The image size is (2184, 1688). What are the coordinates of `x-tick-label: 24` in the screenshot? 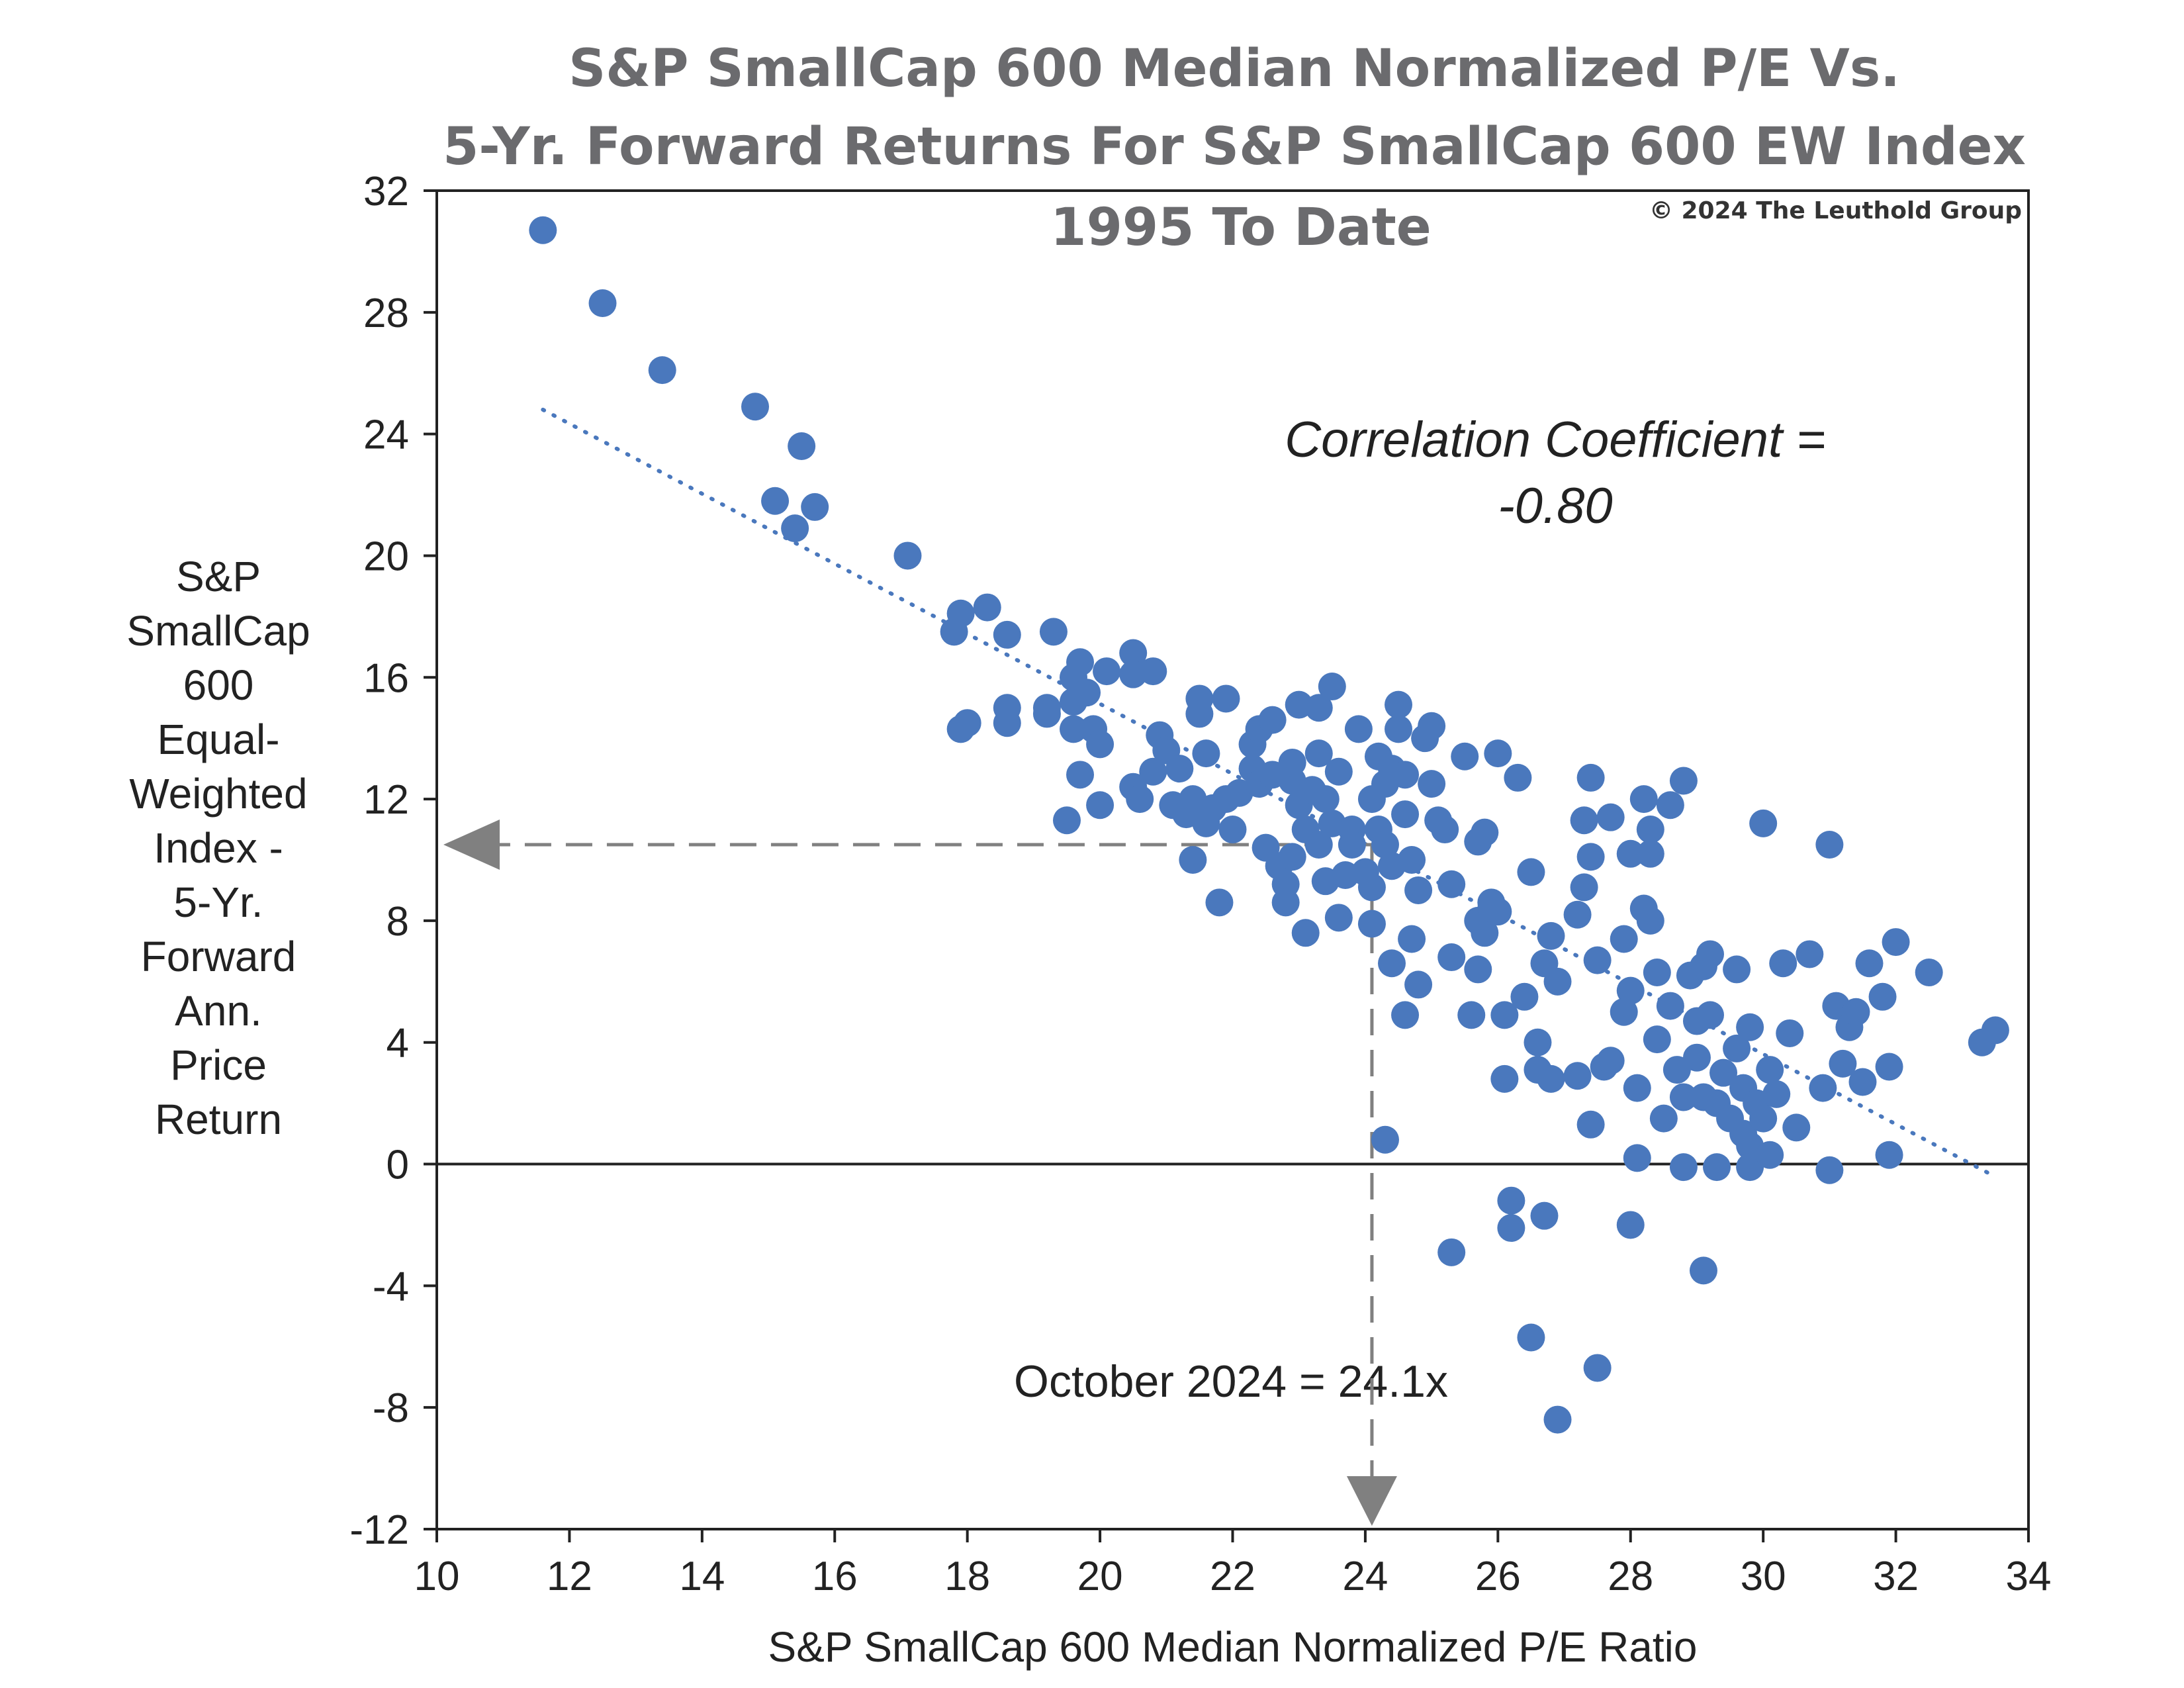 It's located at (1365, 1576).